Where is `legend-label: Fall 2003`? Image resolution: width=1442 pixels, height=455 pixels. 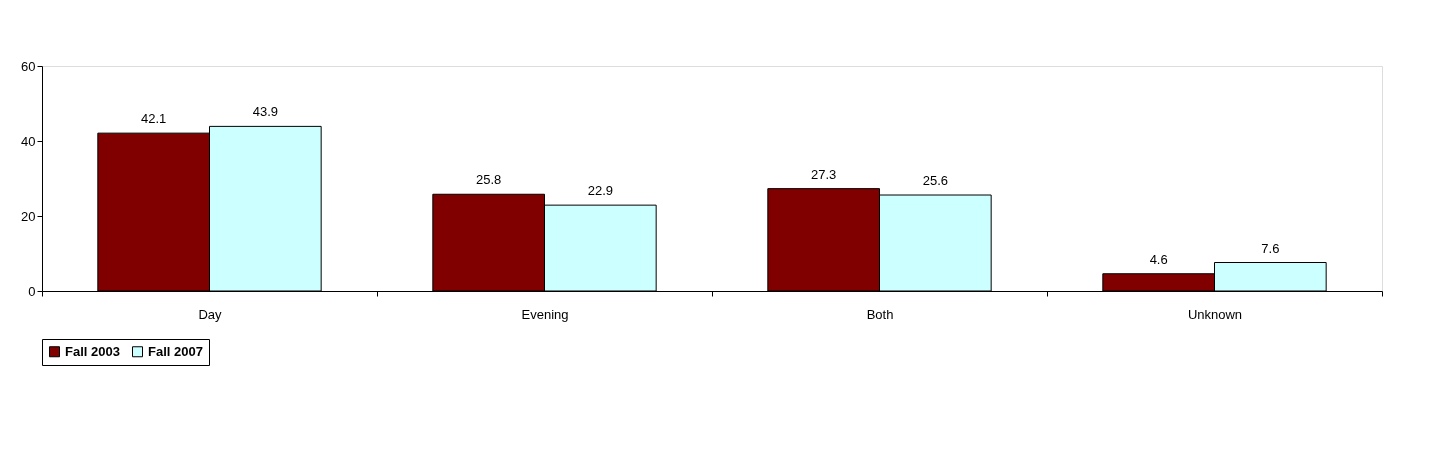 legend-label: Fall 2003 is located at coordinates (92, 351).